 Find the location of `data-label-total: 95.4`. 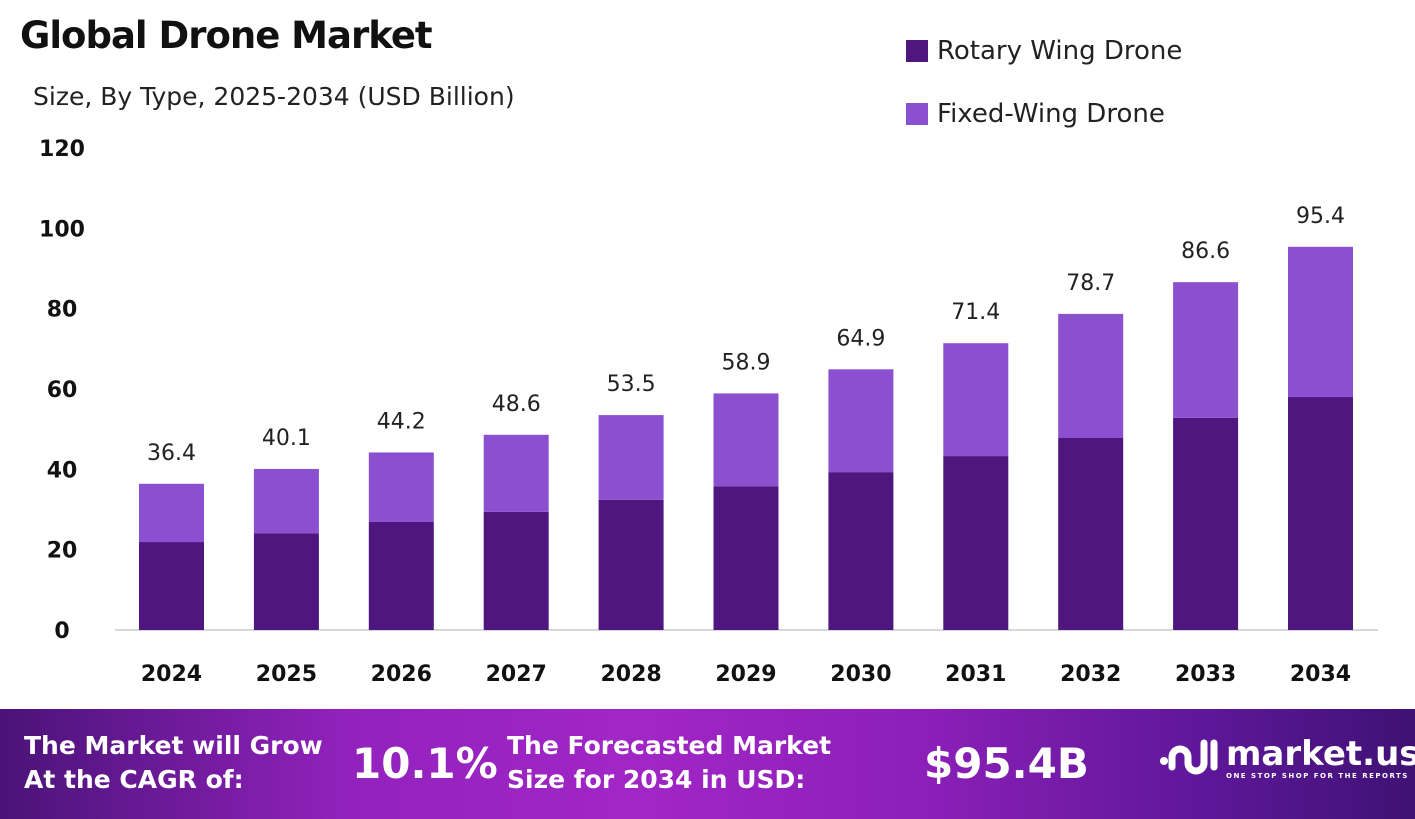

data-label-total: 95.4 is located at coordinates (1320, 216).